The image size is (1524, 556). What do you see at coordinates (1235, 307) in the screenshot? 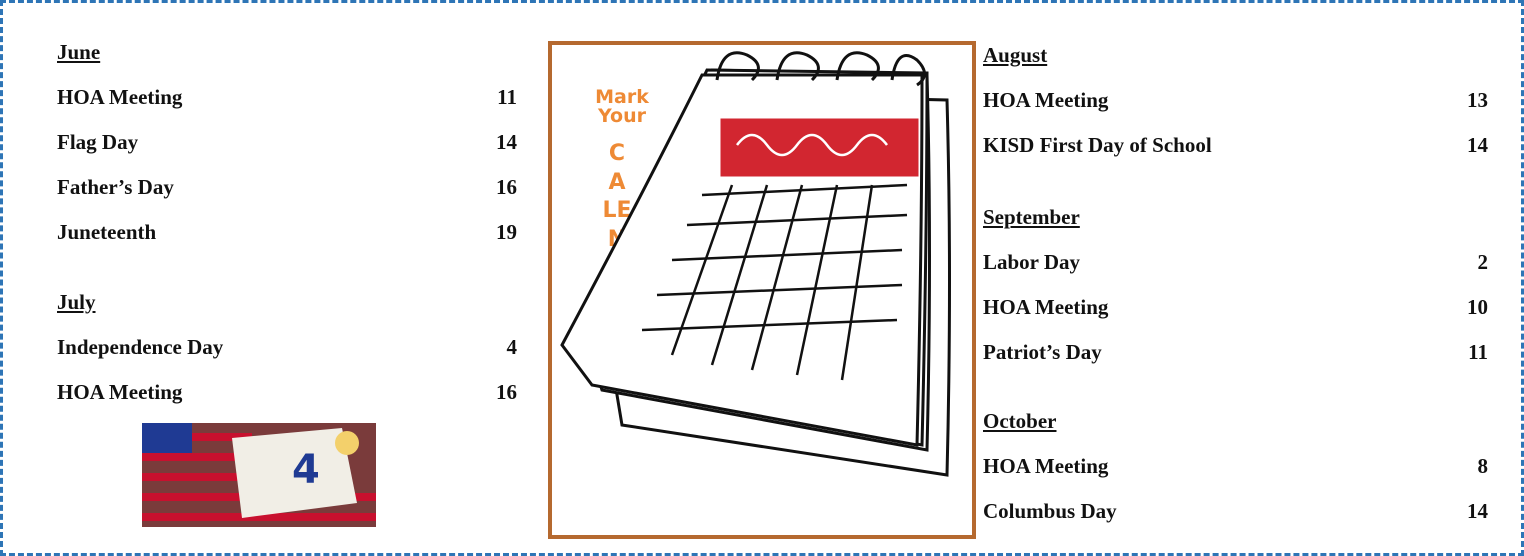
I see `event-row: HOA Meeting 10` at bounding box center [1235, 307].